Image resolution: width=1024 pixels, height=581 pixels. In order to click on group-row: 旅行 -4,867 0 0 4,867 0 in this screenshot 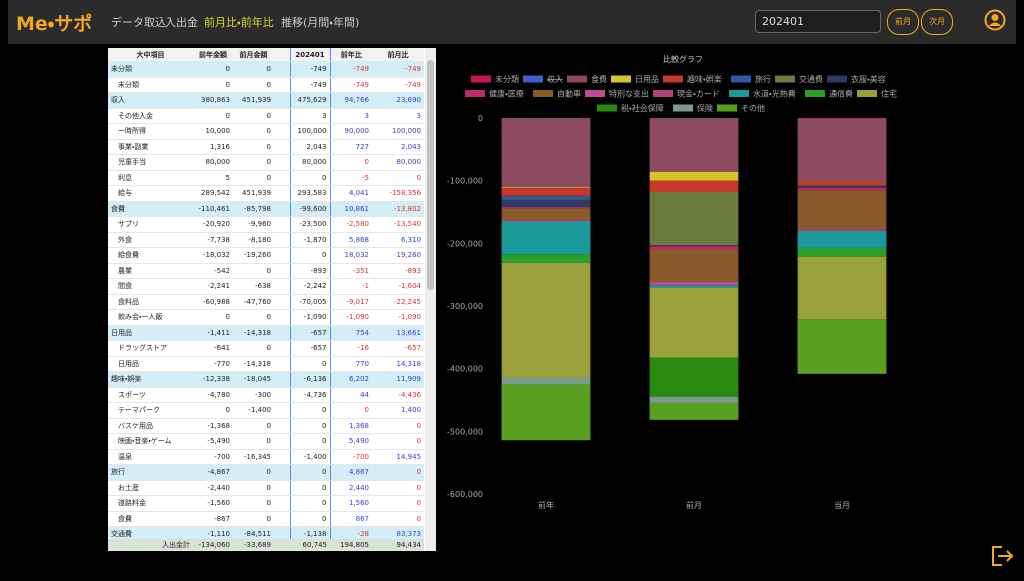, I will do `click(266, 472)`.